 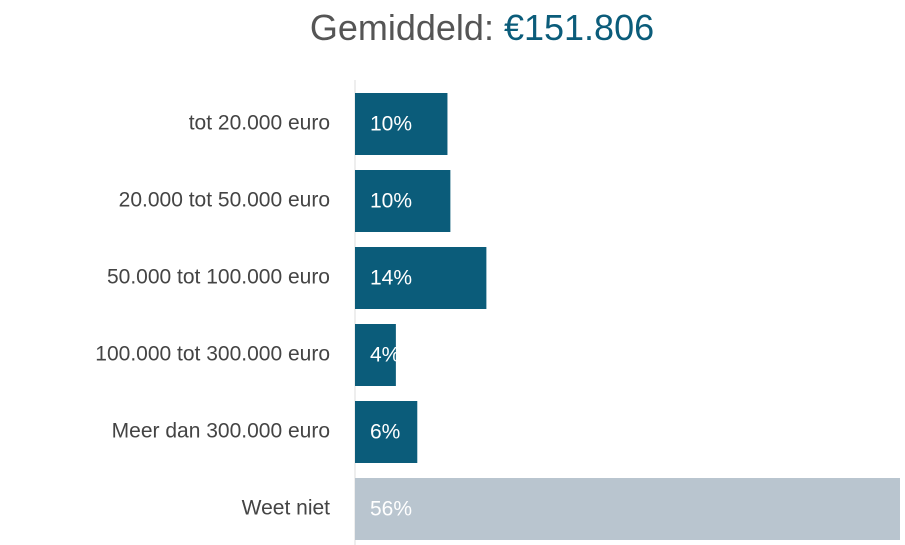 What do you see at coordinates (286, 508) in the screenshot?
I see `category-label: Weet niet` at bounding box center [286, 508].